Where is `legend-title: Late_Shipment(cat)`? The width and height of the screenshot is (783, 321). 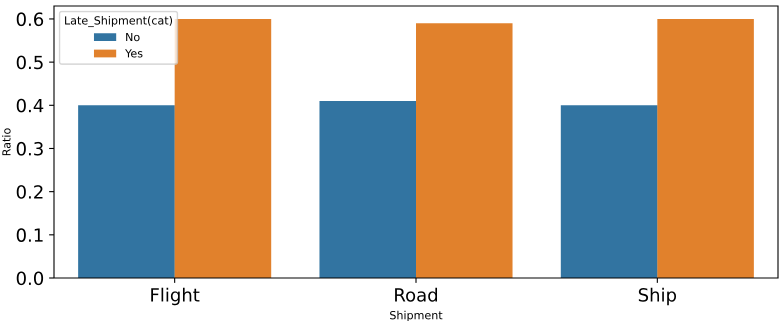 legend-title: Late_Shipment(cat) is located at coordinates (118, 22).